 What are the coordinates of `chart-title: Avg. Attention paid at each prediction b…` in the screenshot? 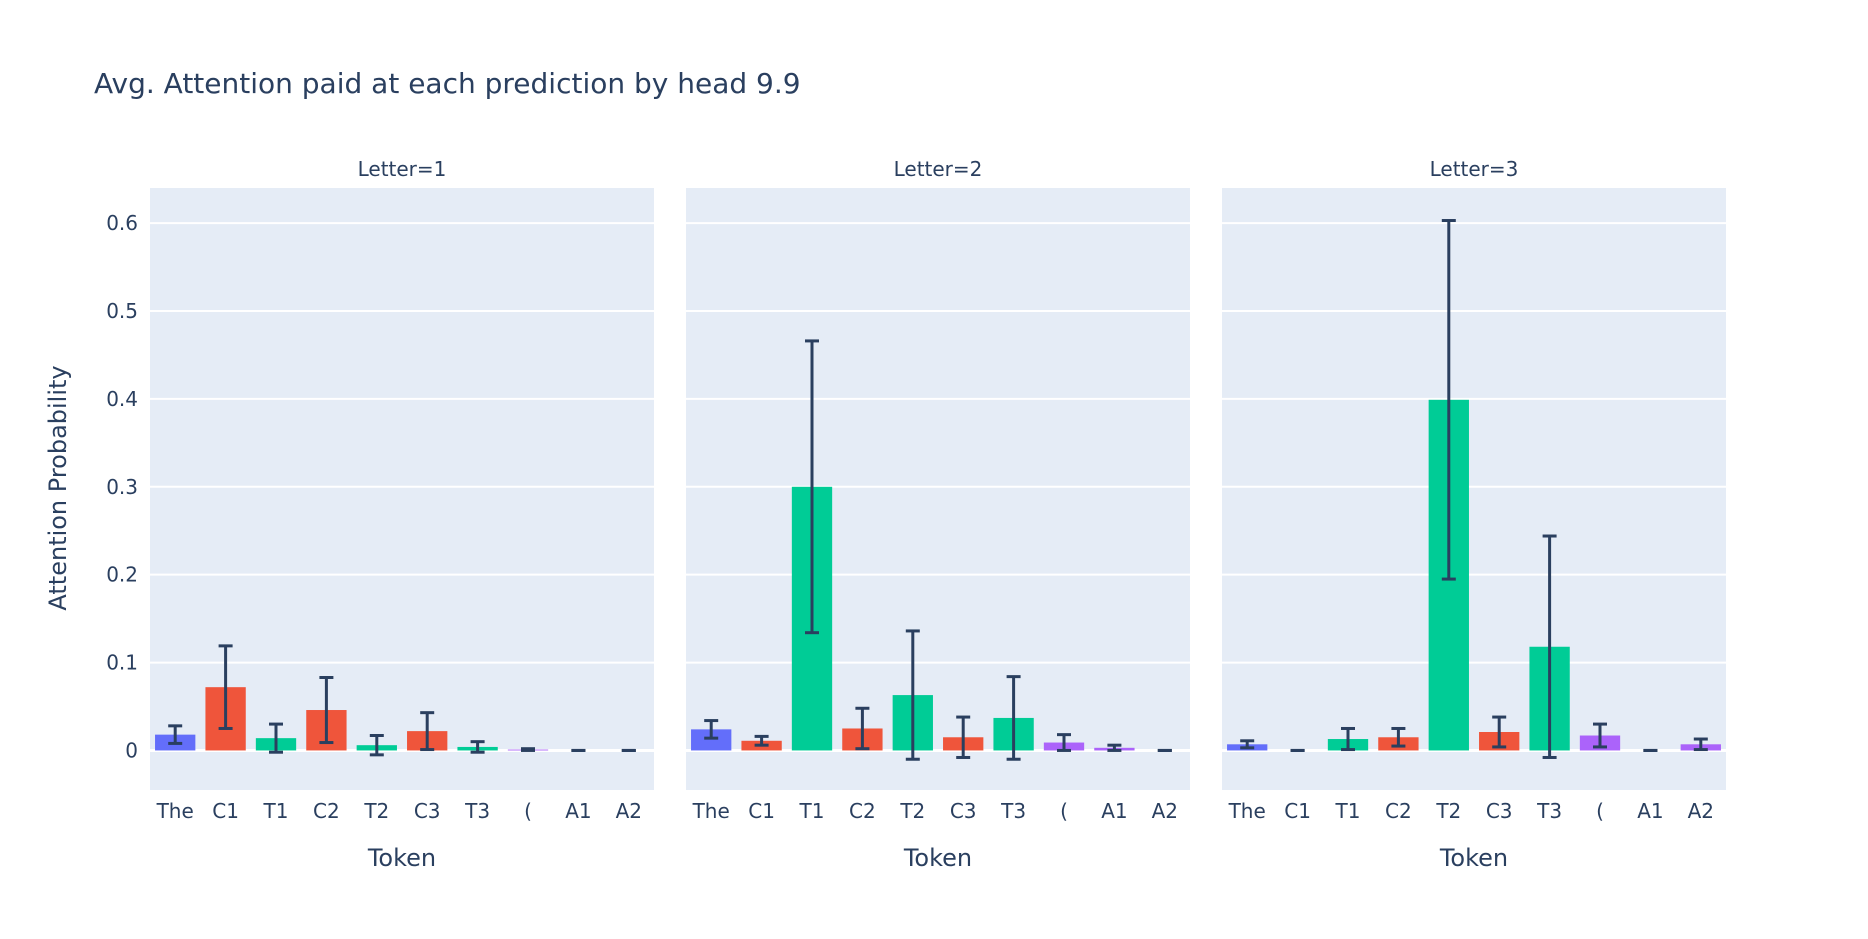 It's located at (447, 83).